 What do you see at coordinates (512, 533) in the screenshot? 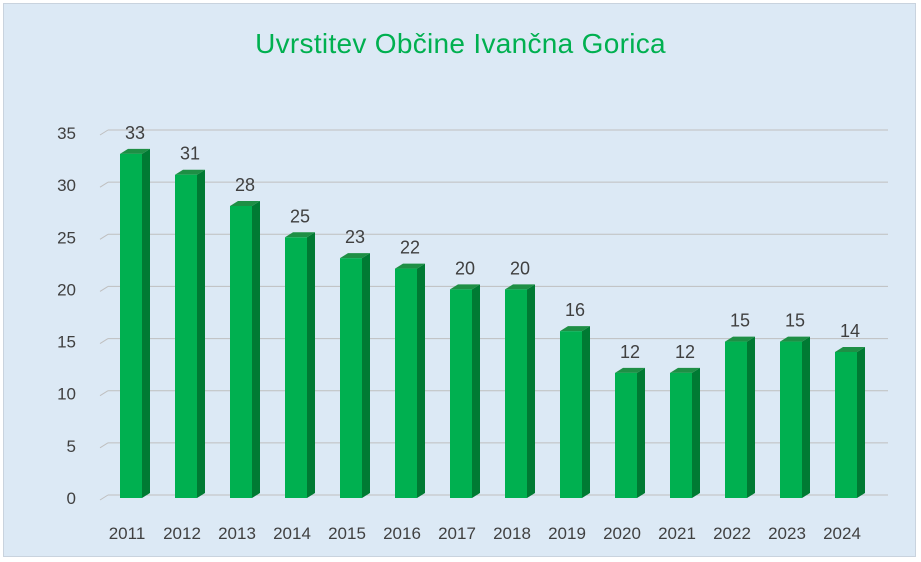
I see `x-tick-label: 2018` at bounding box center [512, 533].